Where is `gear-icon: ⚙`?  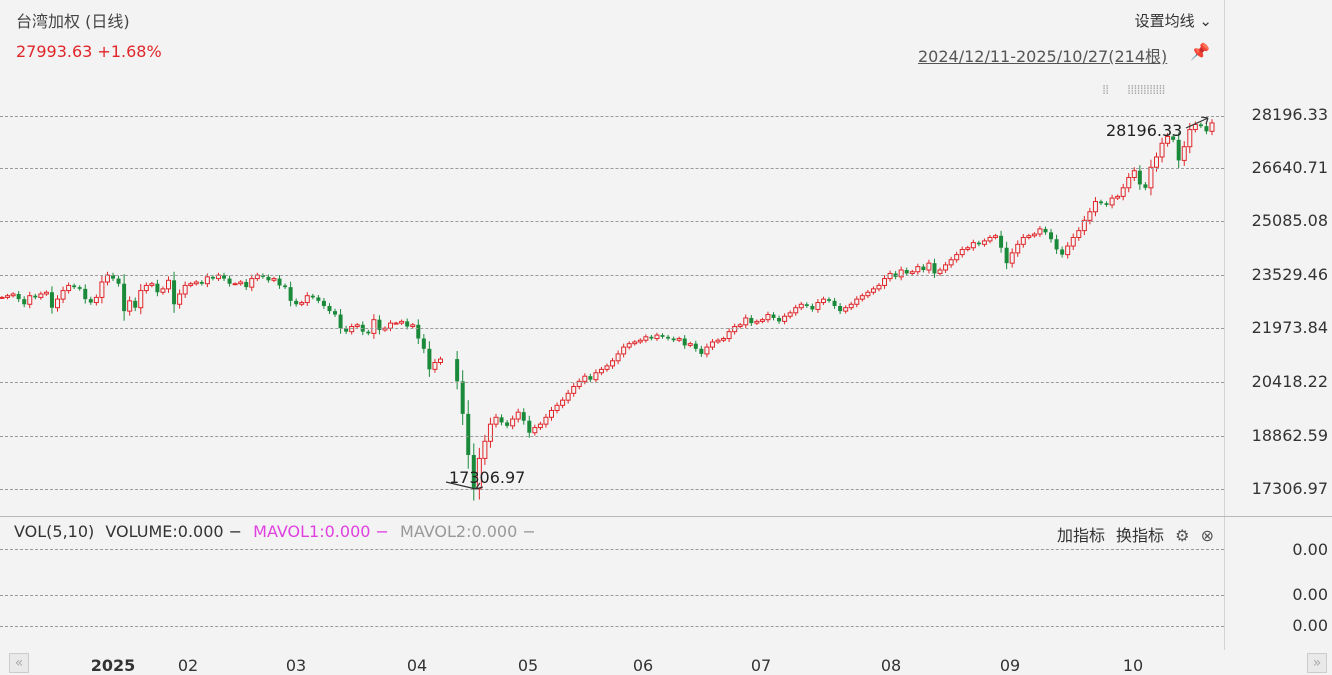
gear-icon: ⚙ is located at coordinates (1182, 535).